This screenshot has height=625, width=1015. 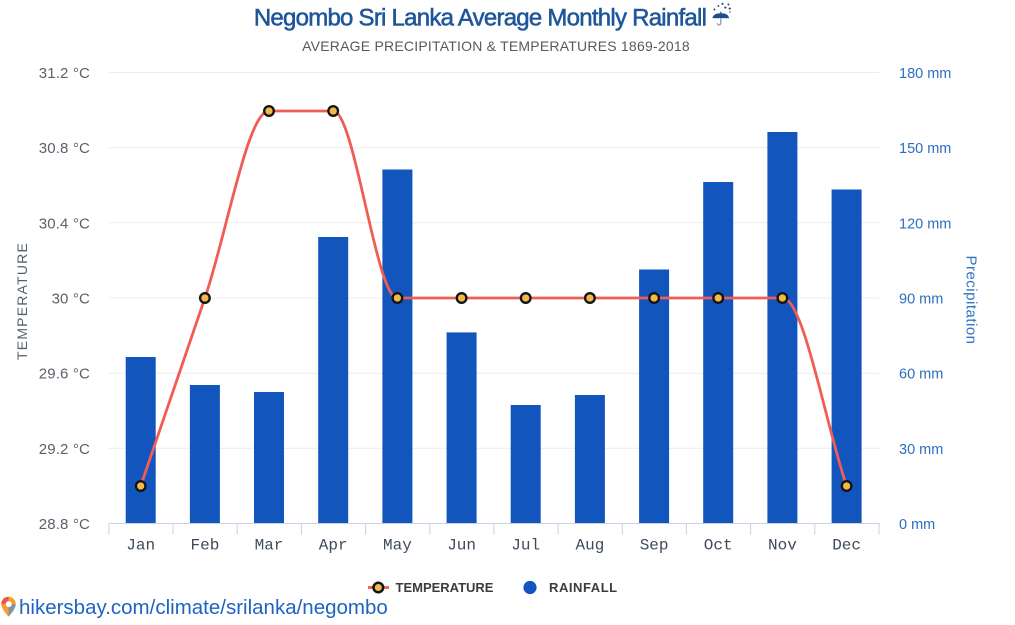 What do you see at coordinates (917, 525) in the screenshot?
I see `svg-text: 0 mm` at bounding box center [917, 525].